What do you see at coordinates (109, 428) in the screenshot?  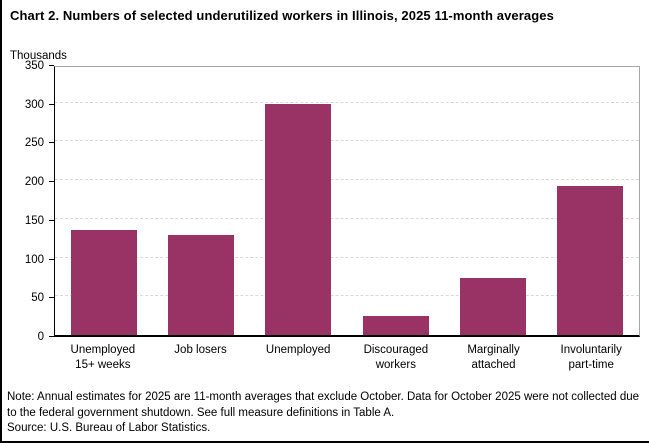 I see `source-text: Source: U.S. Bureau of Labor Statistics.` at bounding box center [109, 428].